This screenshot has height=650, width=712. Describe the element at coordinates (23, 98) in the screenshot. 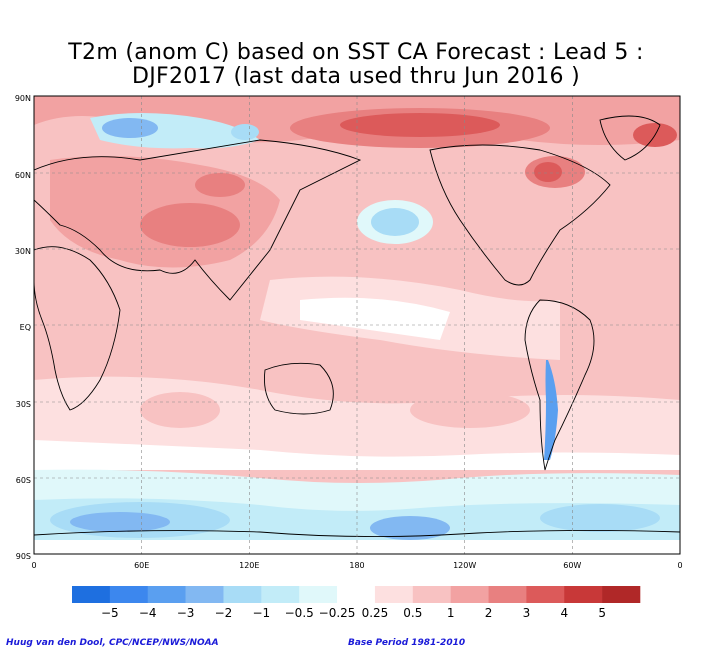

I see `lat-label: 90N` at that location.